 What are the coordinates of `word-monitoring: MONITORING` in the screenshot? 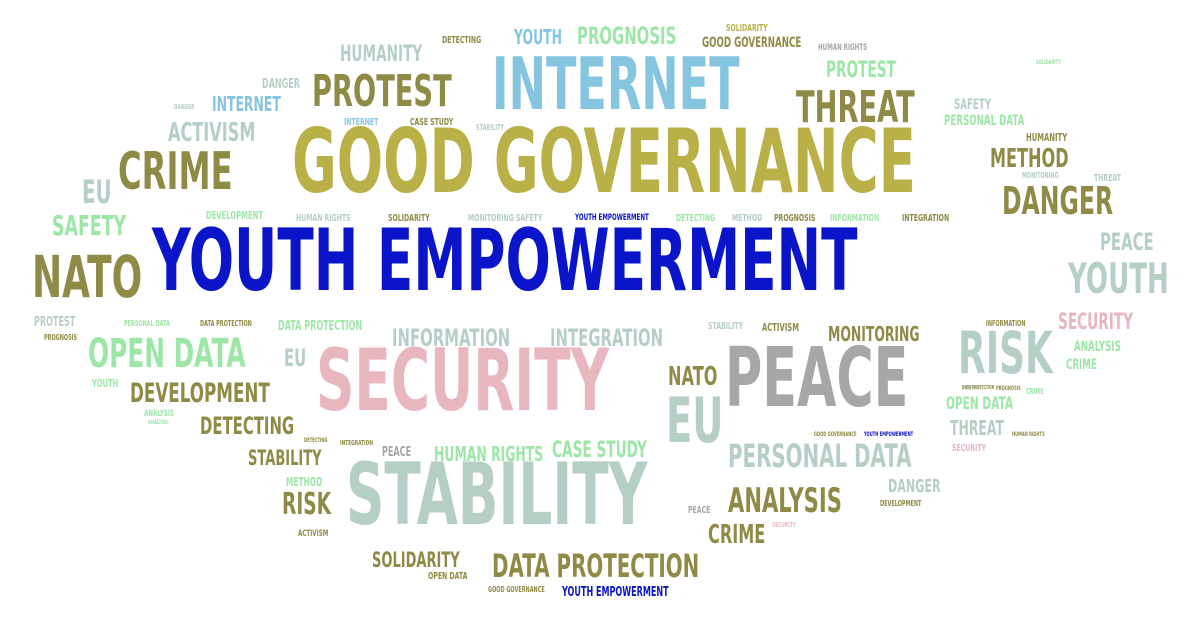 It's located at (874, 334).